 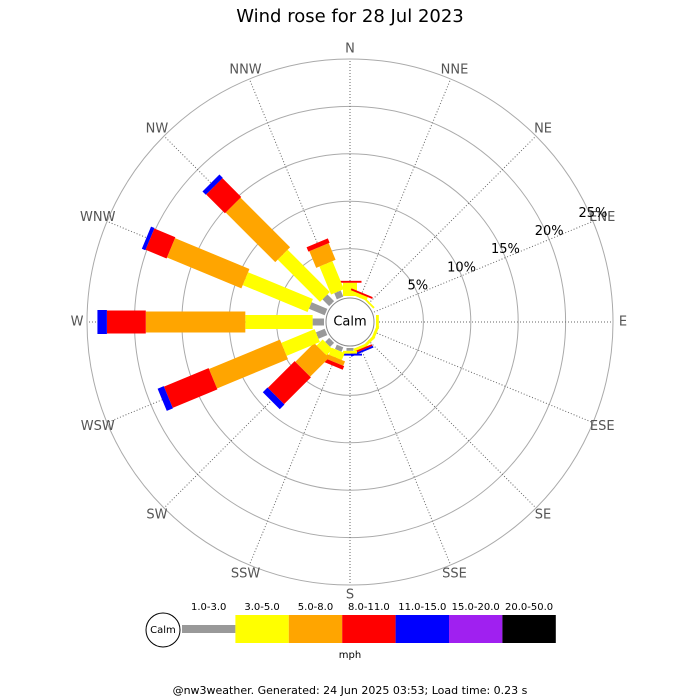 I want to click on calm-label: Calm, so click(x=349, y=322).